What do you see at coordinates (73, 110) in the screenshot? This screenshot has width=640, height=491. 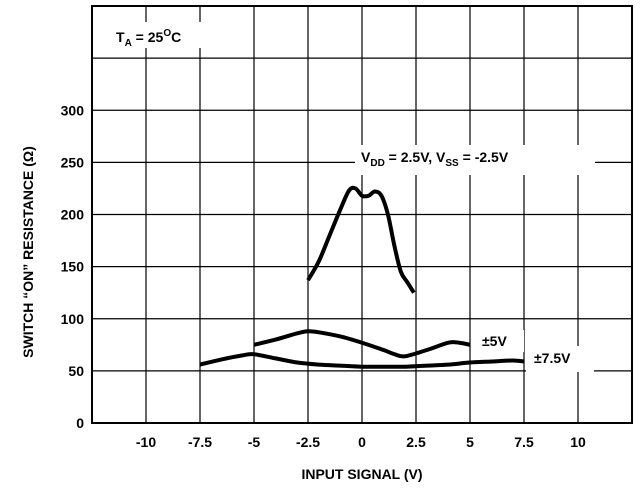 I see `y-tick-label: 300` at bounding box center [73, 110].